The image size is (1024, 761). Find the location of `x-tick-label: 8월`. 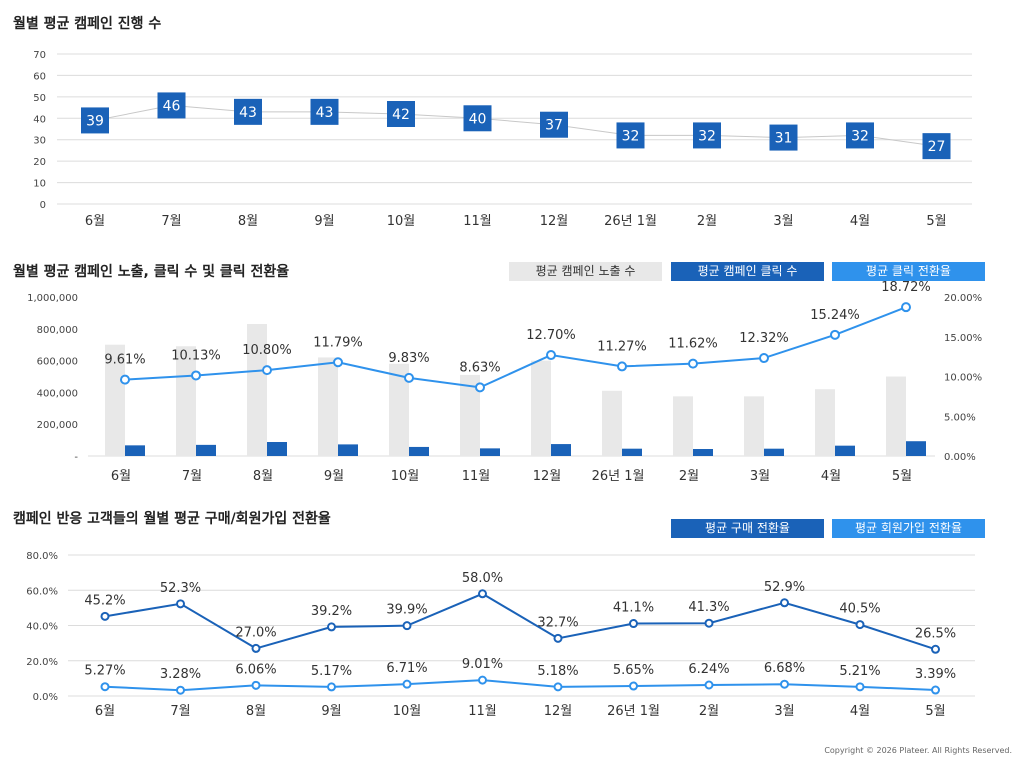

x-tick-label: 8월 is located at coordinates (263, 476).